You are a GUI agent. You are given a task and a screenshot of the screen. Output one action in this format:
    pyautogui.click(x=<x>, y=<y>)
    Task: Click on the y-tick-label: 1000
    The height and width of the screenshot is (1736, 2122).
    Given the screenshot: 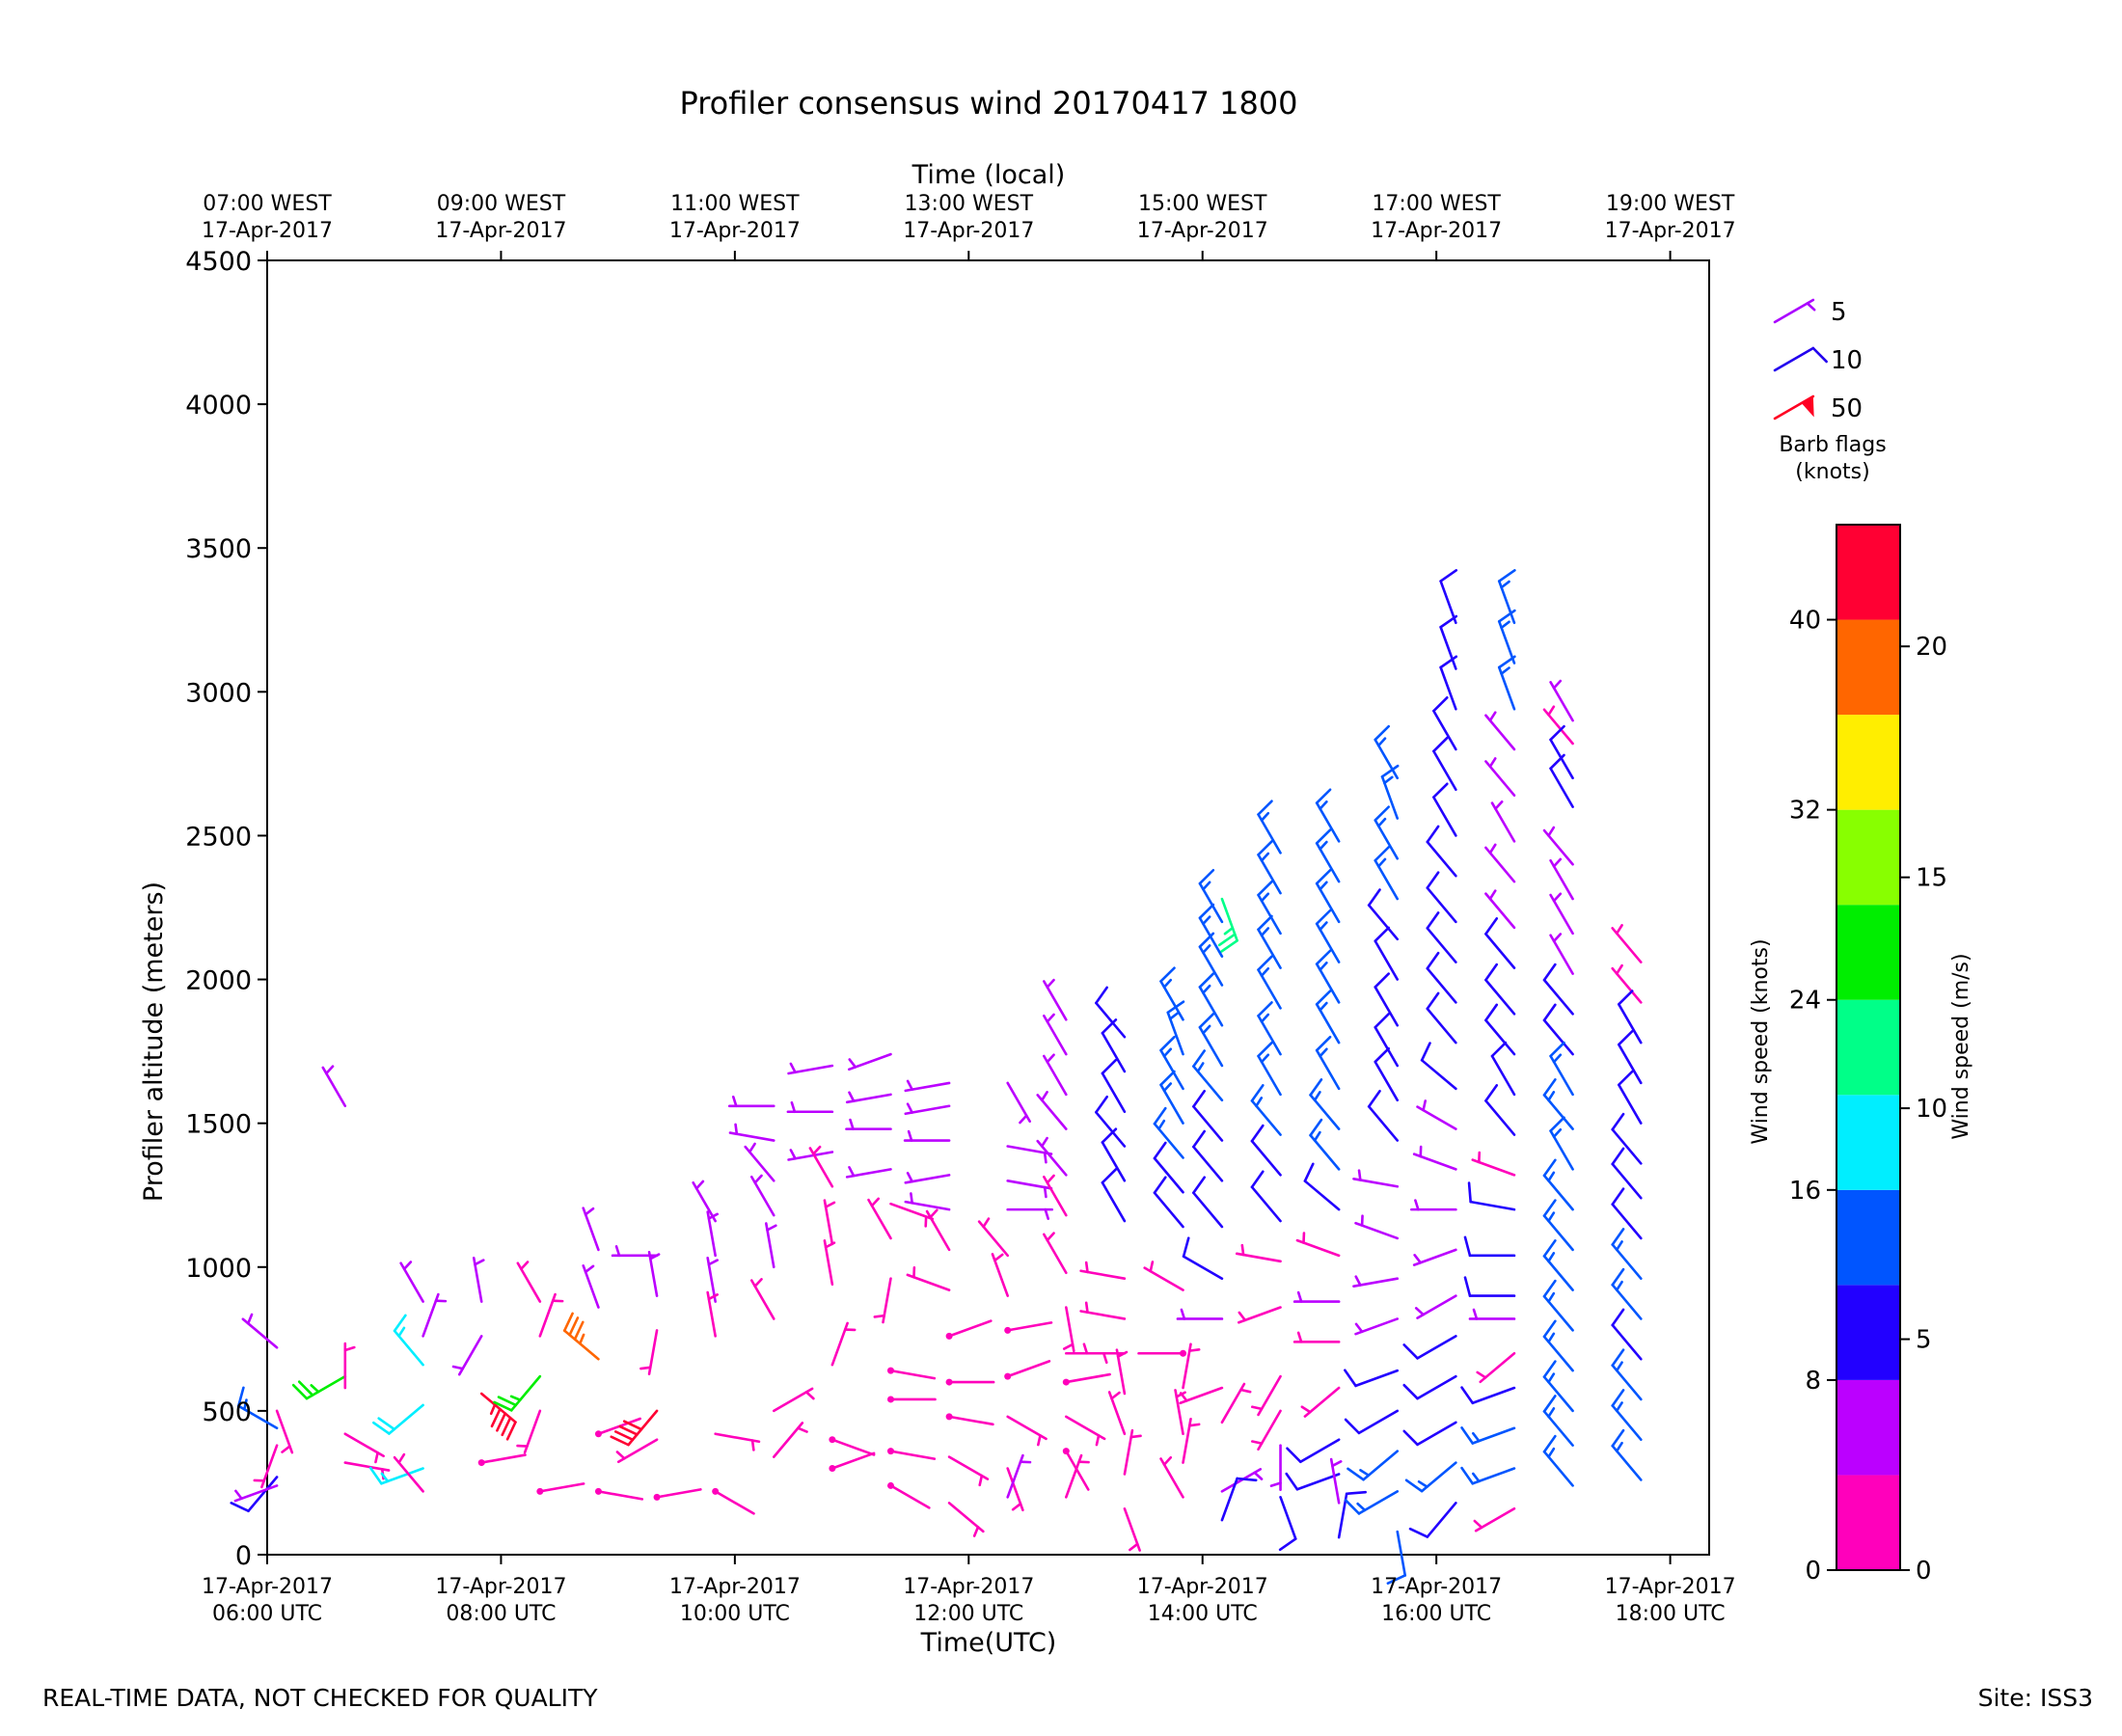 What is the action you would take?
    pyautogui.click(x=219, y=1269)
    